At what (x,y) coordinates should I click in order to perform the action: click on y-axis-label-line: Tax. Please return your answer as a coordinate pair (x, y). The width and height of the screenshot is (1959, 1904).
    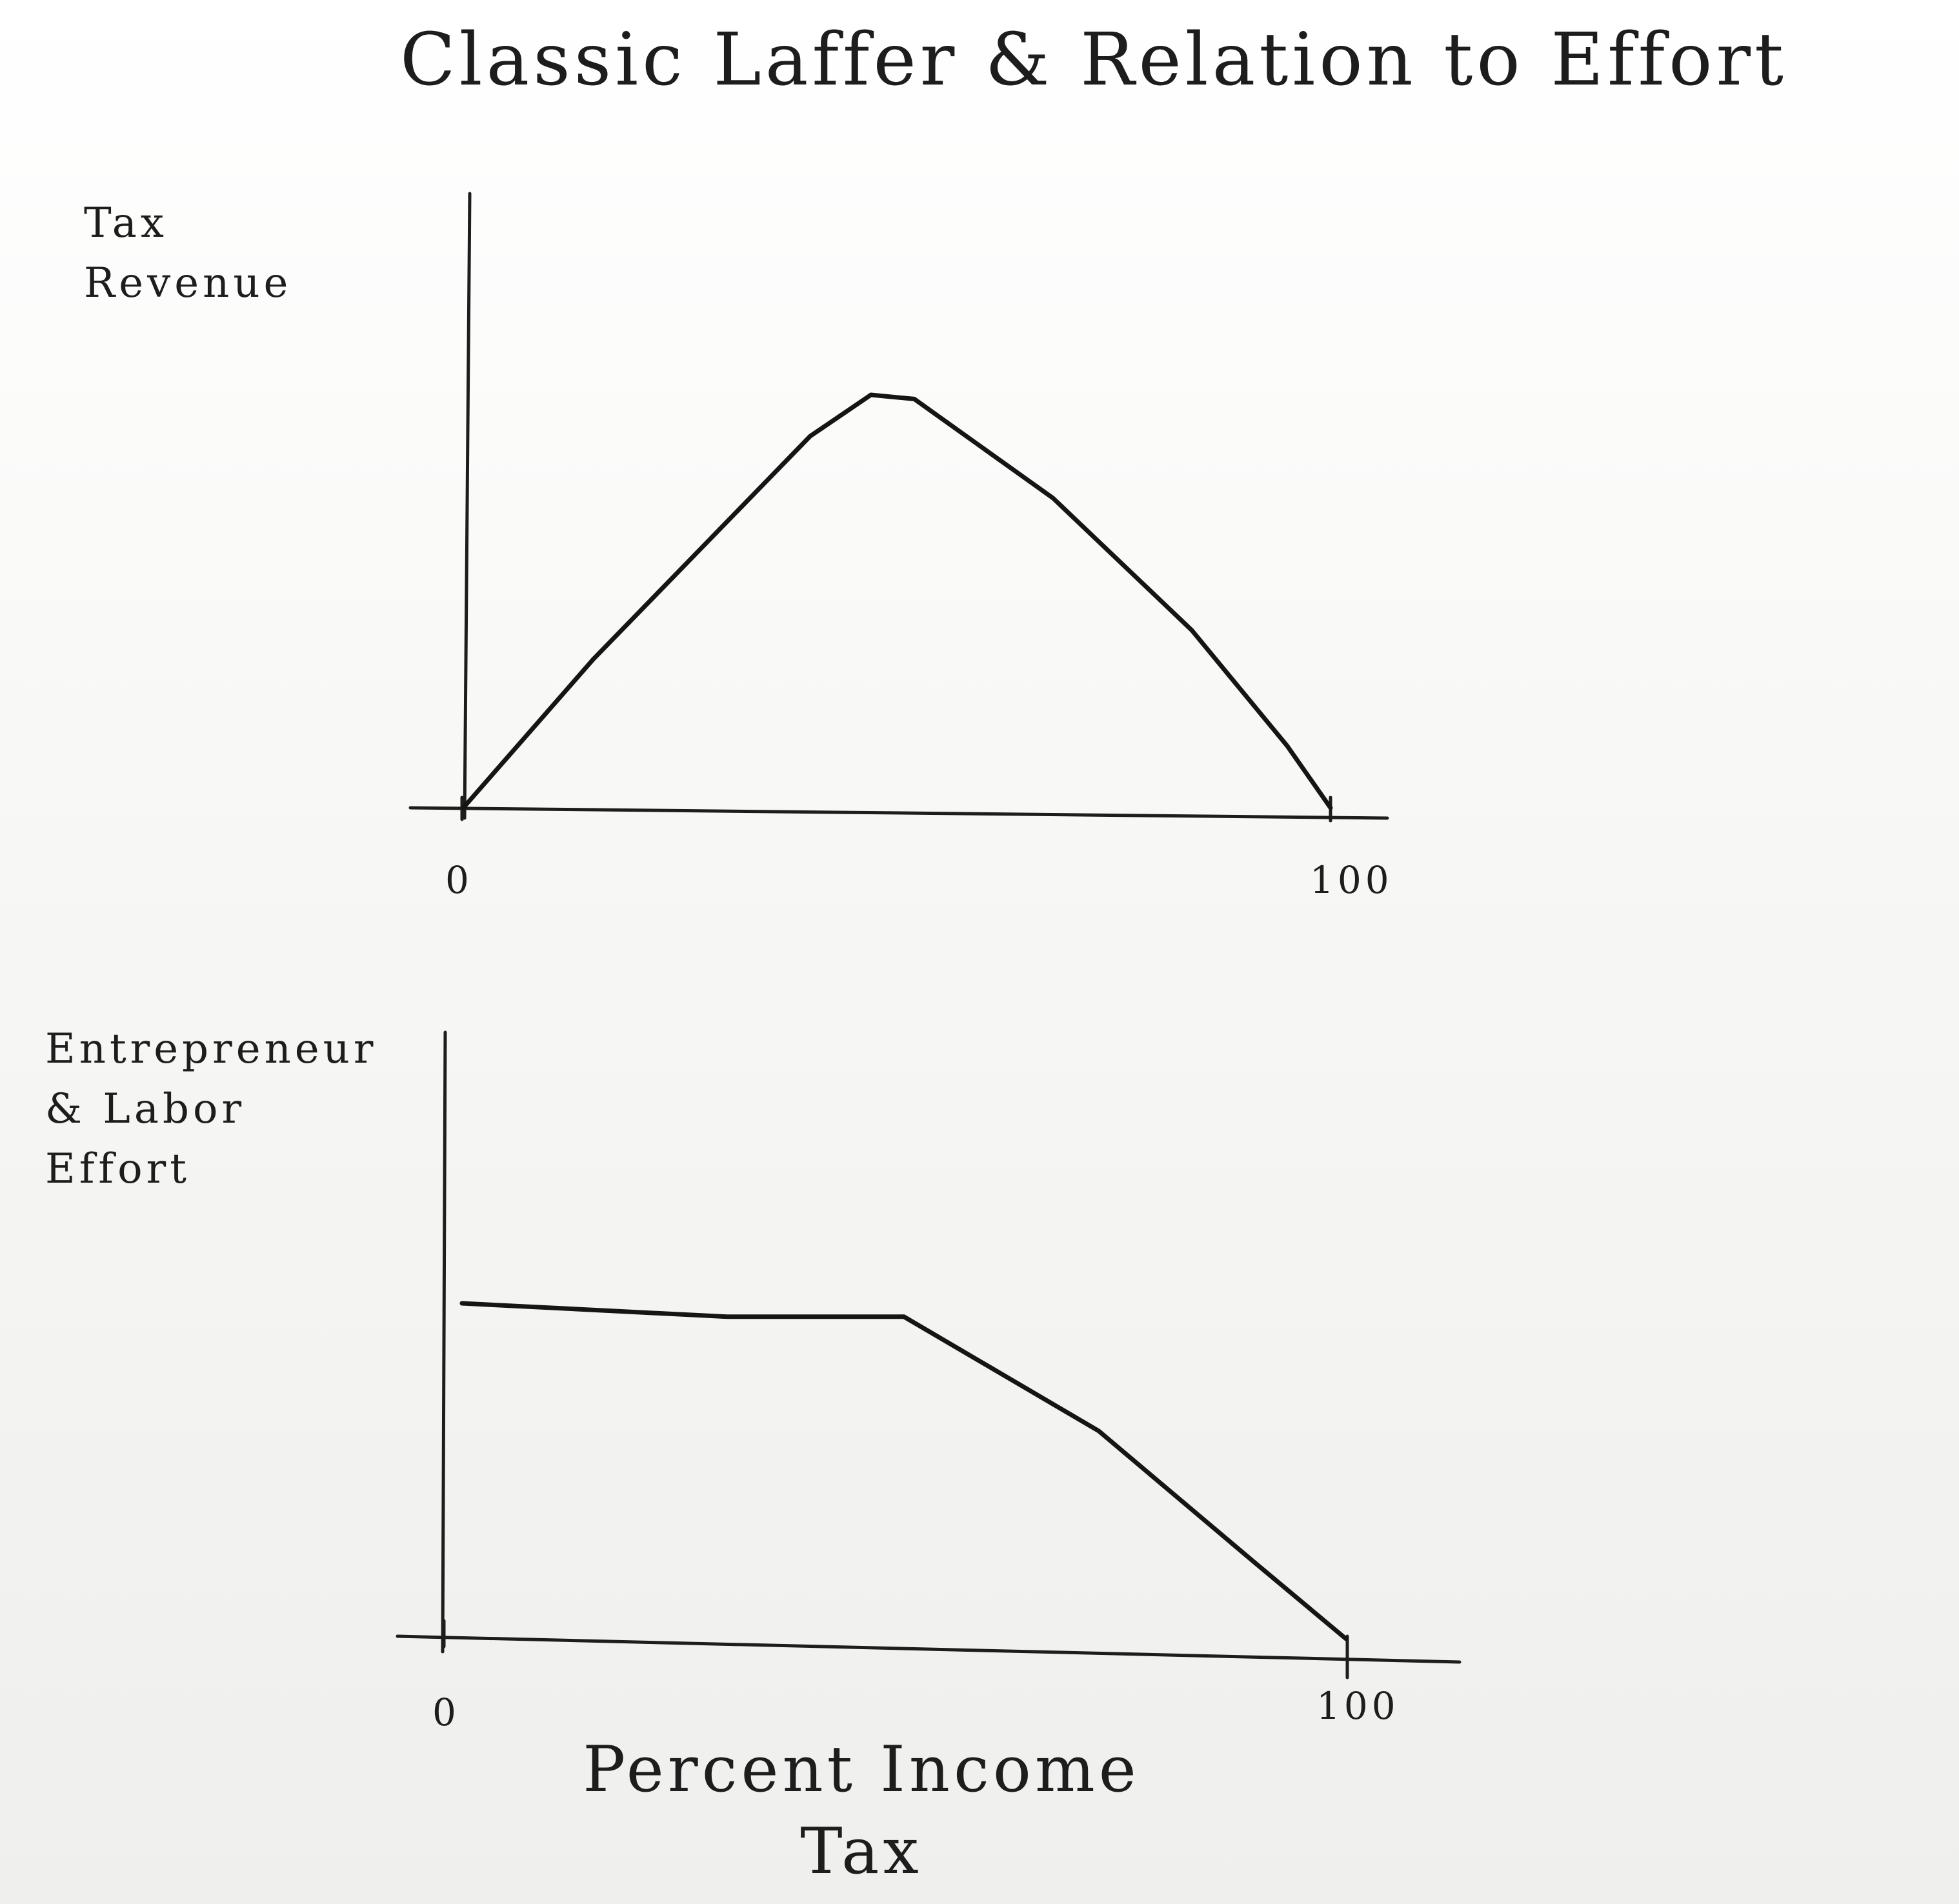
    Looking at the image, I should click on (126, 223).